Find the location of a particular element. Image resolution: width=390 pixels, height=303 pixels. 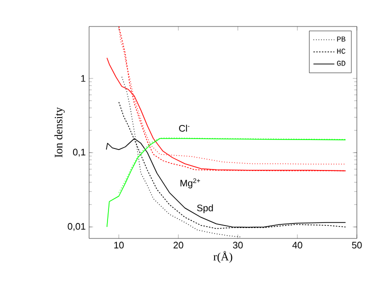

annotation: Mg$^{2+}$ is located at coordinates (190, 183).